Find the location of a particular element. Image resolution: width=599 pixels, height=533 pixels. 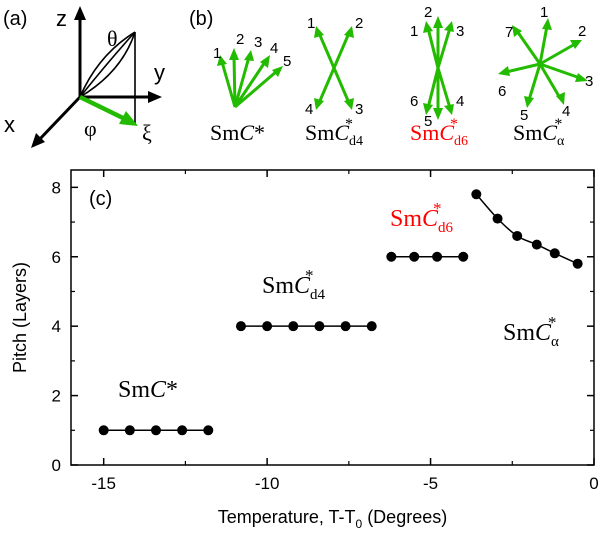

series-line-alpha is located at coordinates (526, 229).